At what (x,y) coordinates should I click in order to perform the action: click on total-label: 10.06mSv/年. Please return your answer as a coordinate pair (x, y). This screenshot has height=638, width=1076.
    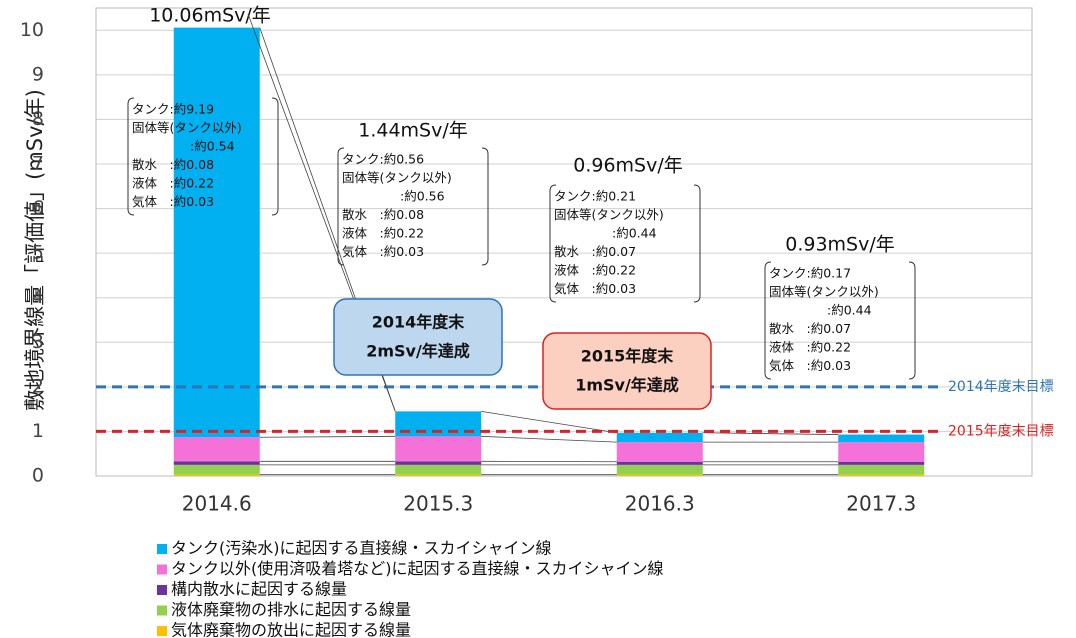
    Looking at the image, I should click on (210, 16).